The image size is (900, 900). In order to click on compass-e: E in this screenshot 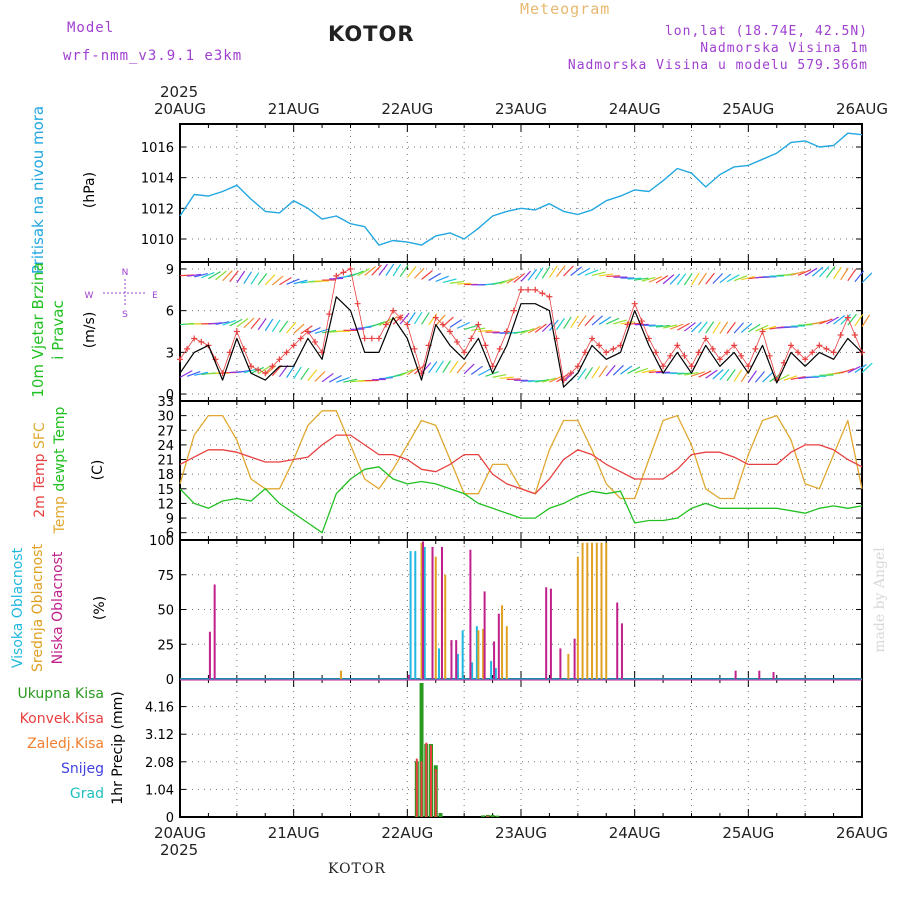, I will do `click(155, 296)`.